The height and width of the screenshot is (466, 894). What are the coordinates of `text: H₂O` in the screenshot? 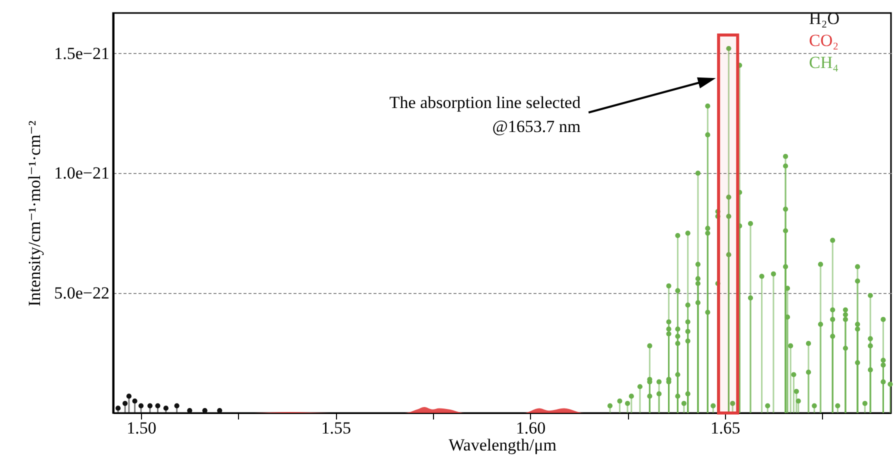 It's located at (824, 18).